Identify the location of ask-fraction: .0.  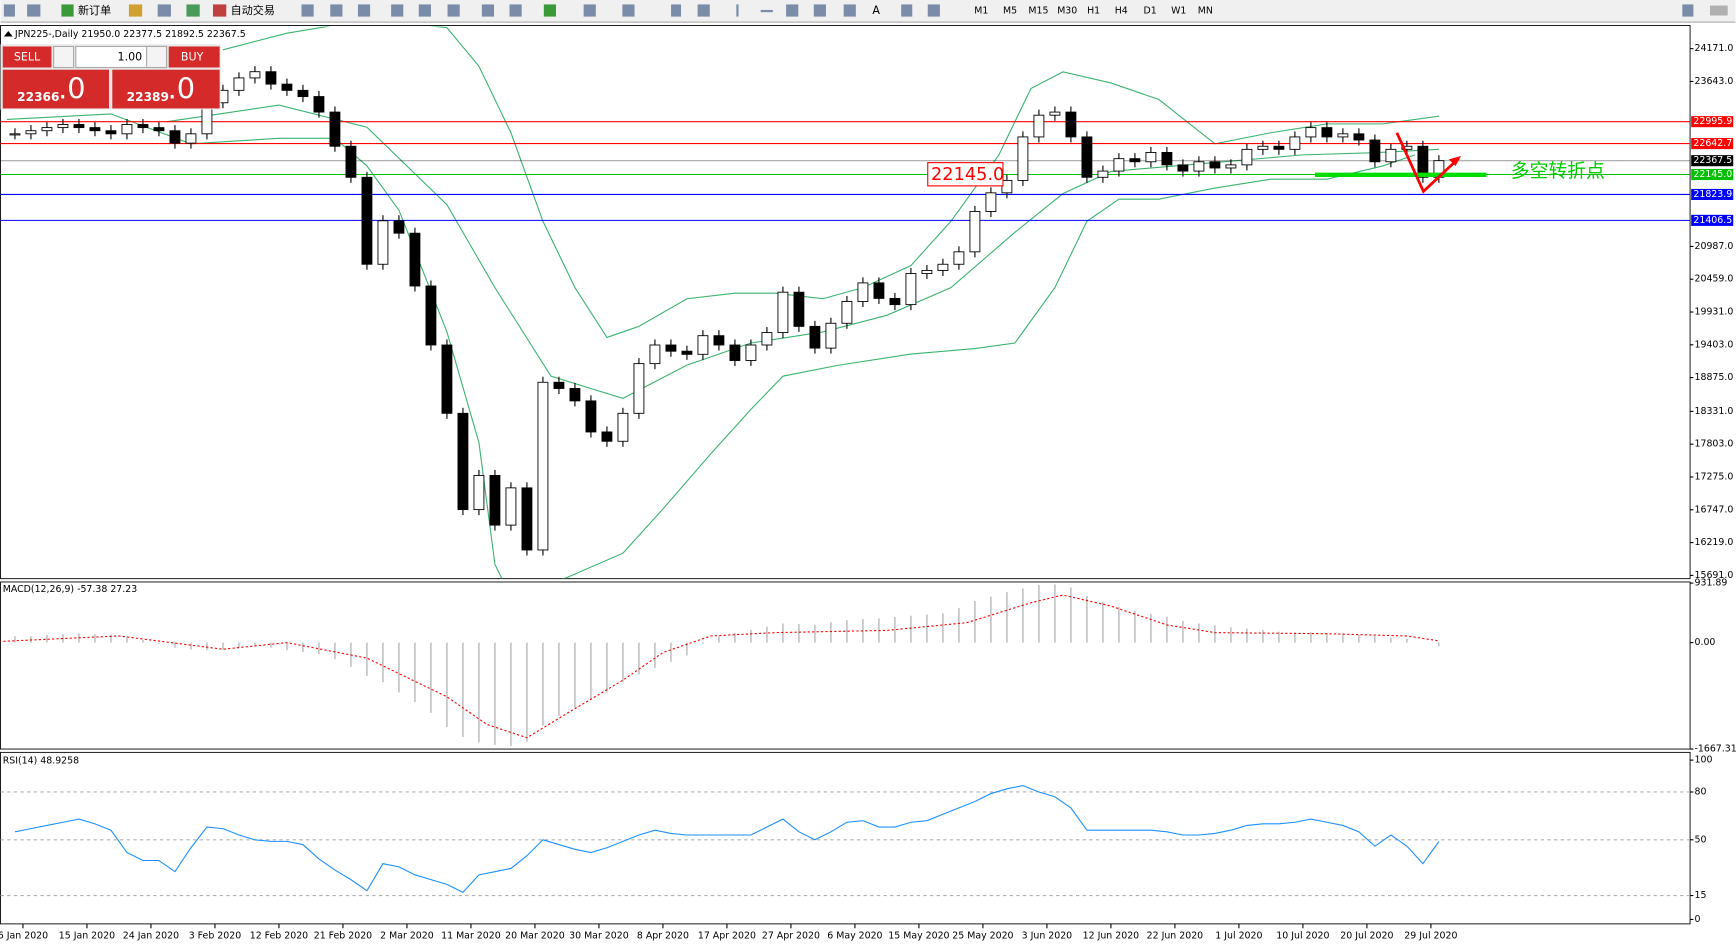
(181, 89).